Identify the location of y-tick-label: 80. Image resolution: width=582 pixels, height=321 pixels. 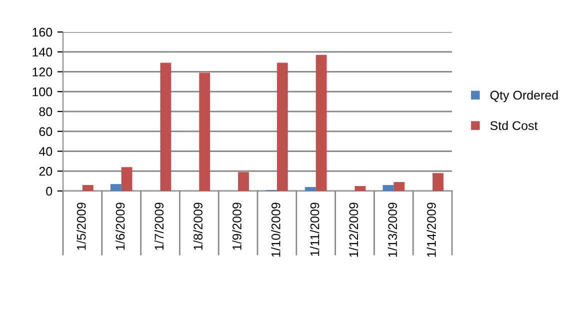
(45, 111).